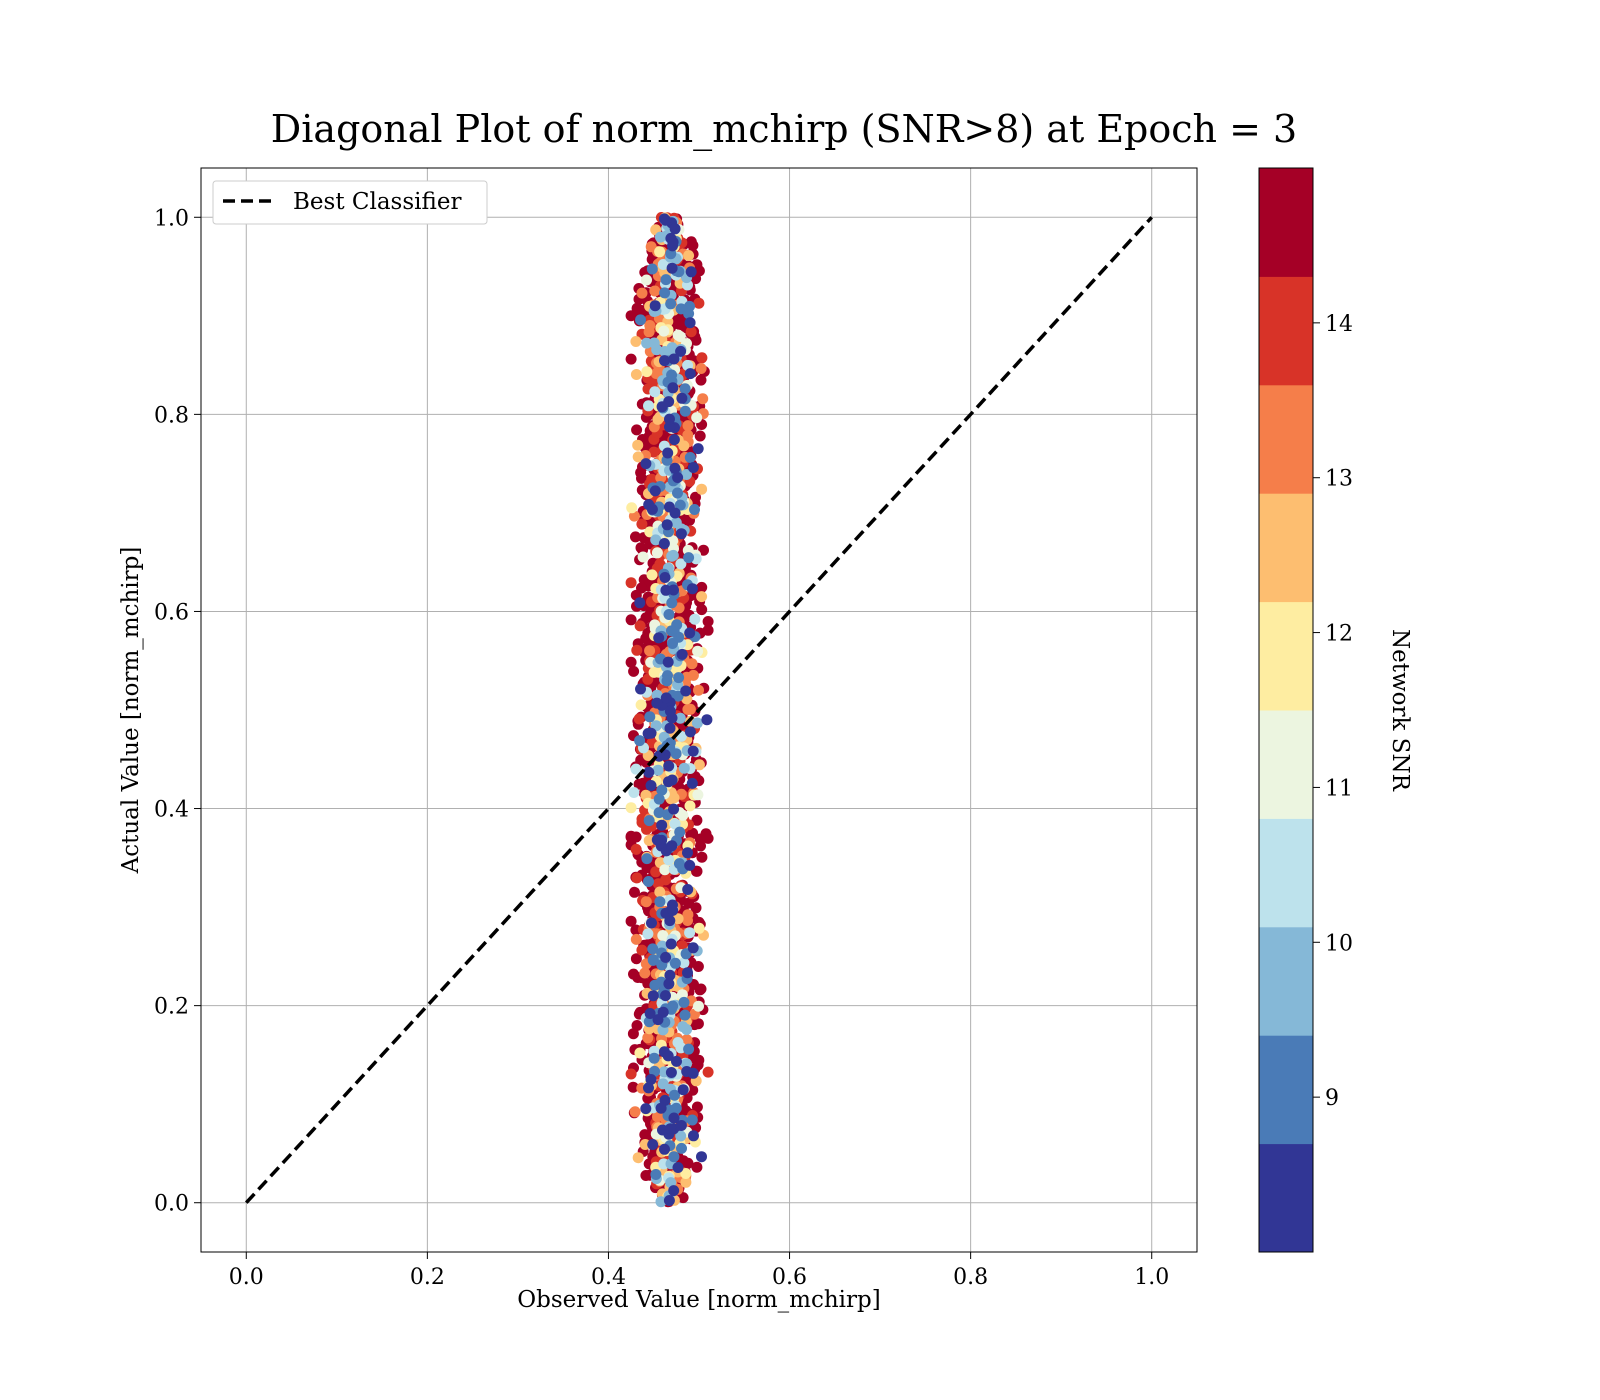 The height and width of the screenshot is (1400, 1600). What do you see at coordinates (1286, 710) in the screenshot?
I see `colorbar-frame` at bounding box center [1286, 710].